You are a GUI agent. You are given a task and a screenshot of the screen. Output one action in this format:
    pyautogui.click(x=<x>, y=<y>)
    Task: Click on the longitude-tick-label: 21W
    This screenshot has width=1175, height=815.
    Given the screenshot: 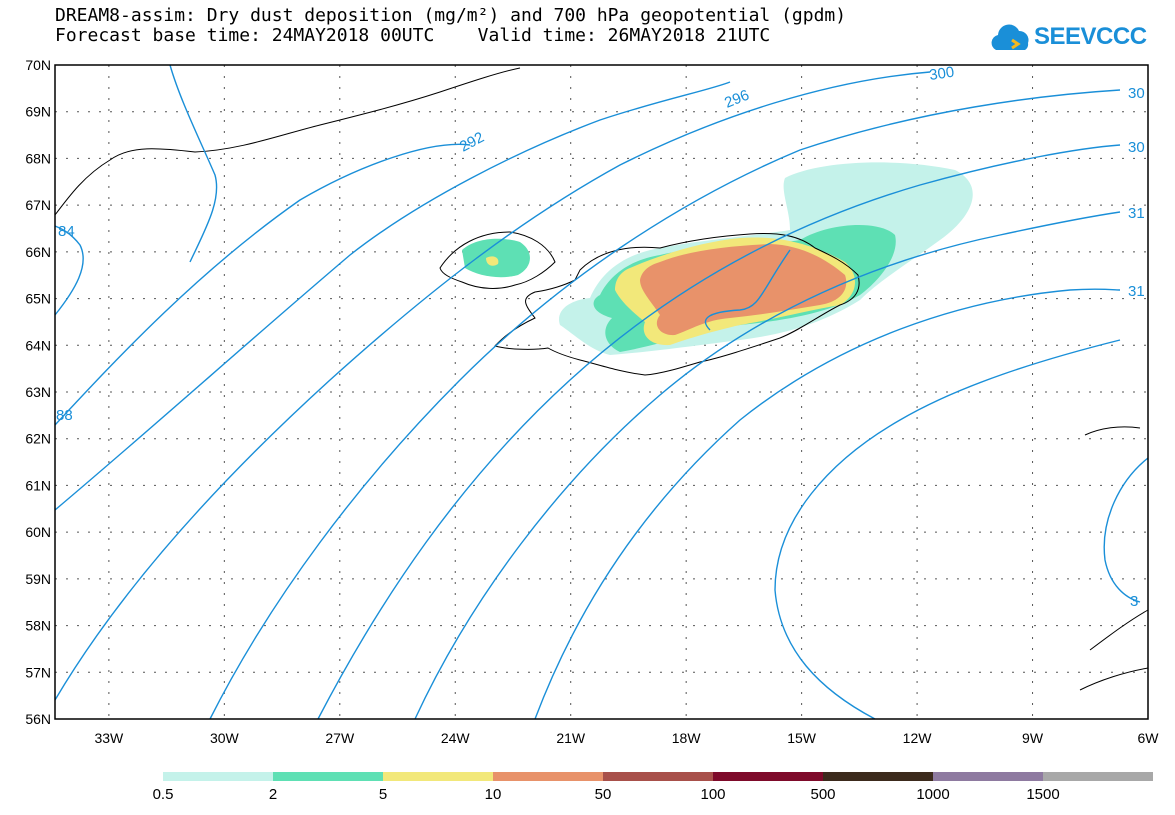 What is the action you would take?
    pyautogui.click(x=571, y=738)
    